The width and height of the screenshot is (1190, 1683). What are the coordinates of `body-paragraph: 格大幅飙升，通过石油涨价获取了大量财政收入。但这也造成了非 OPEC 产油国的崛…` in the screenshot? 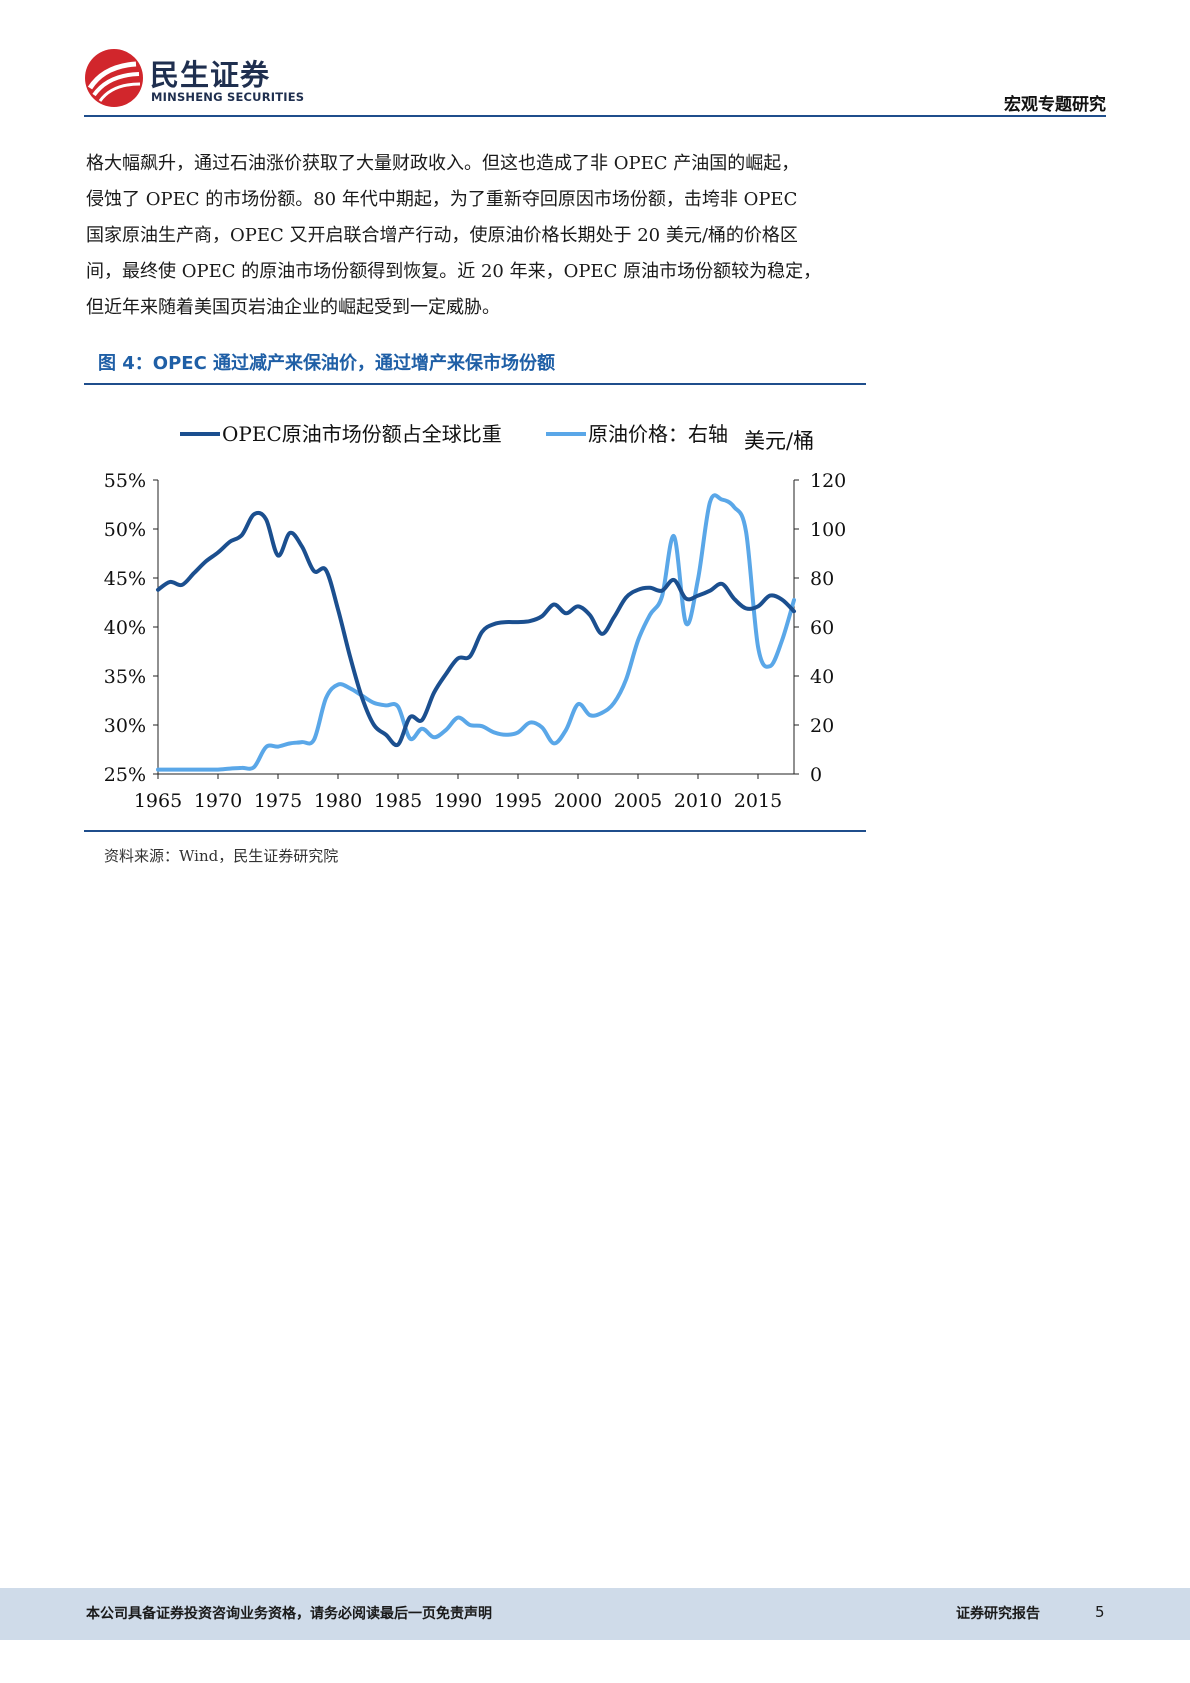 It's located at (491, 236).